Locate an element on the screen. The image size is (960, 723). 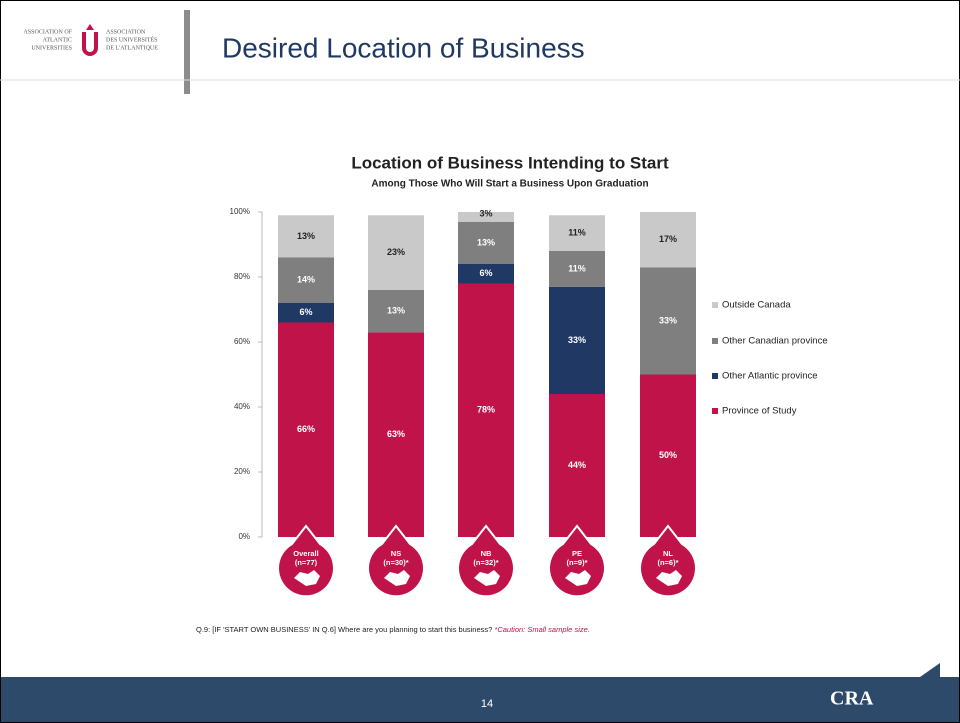
legend-label: Other Canadian province is located at coordinates (775, 341).